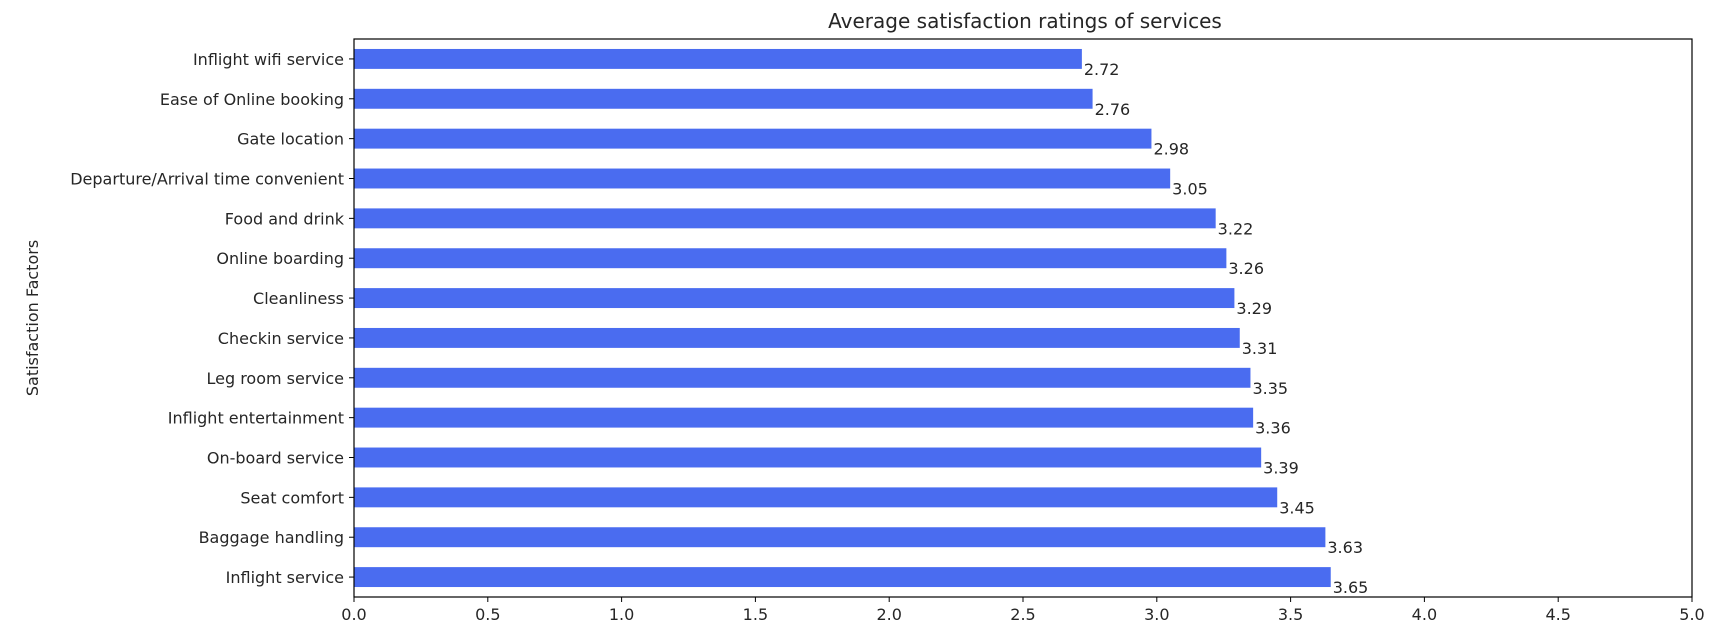 Image resolution: width=1732 pixels, height=644 pixels. Describe the element at coordinates (1025, 21) in the screenshot. I see `chart-title: Average satisfaction ratings of services` at that location.